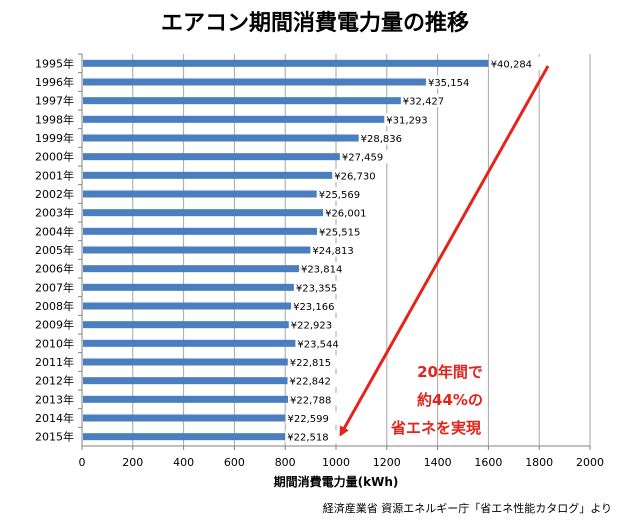 This screenshot has width=630, height=520. Describe the element at coordinates (354, 176) in the screenshot. I see `data-label: ¥26,730` at that location.